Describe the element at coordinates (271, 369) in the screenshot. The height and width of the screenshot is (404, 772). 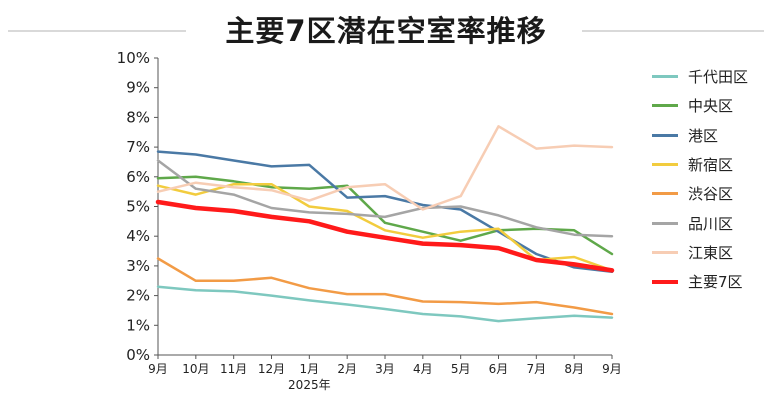
I see `x-tick-label: 12月` at that location.